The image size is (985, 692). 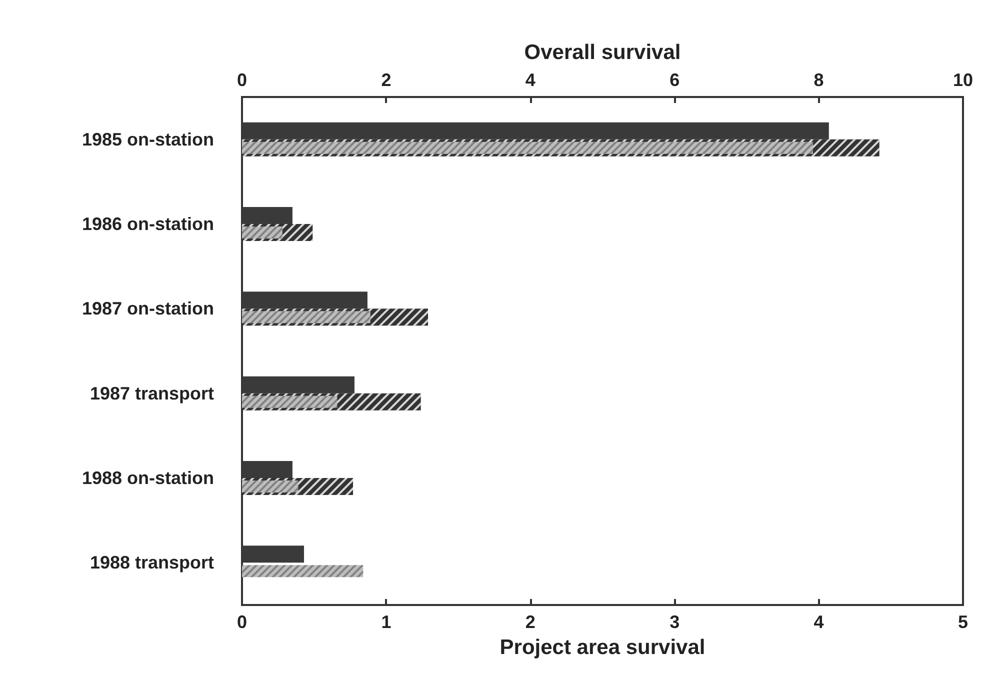 What do you see at coordinates (819, 80) in the screenshot?
I see `x2-tick-label: 8` at bounding box center [819, 80].